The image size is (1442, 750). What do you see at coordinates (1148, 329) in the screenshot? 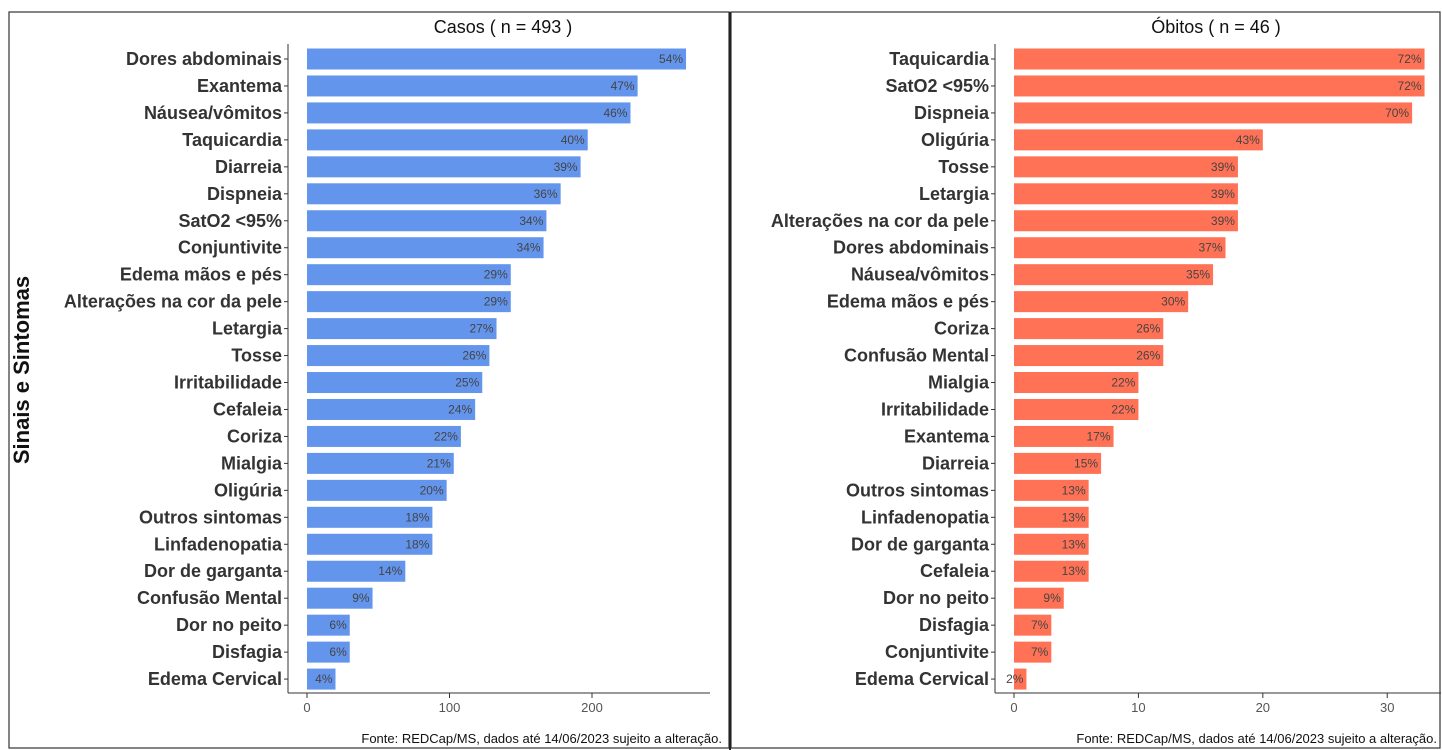
I see `value-label: 26%` at bounding box center [1148, 329].